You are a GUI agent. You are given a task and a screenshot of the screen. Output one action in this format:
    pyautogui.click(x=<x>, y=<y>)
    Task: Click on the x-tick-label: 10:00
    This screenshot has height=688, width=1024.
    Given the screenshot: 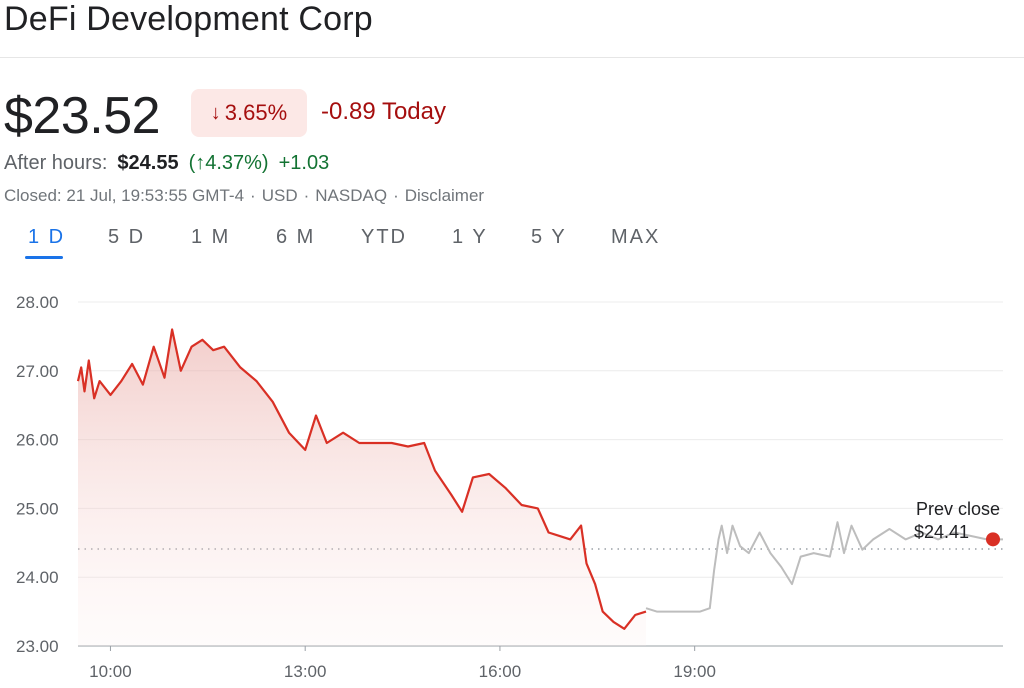 What is the action you would take?
    pyautogui.click(x=110, y=671)
    